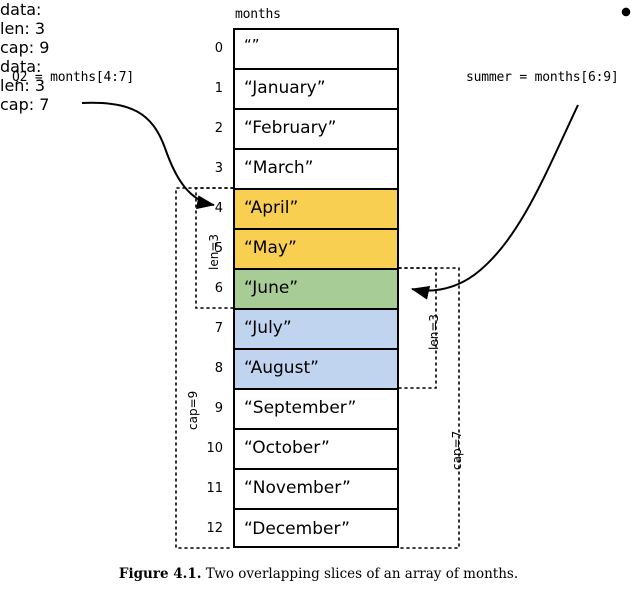  What do you see at coordinates (297, 487) in the screenshot?
I see `array-cell-value: “November”` at bounding box center [297, 487].